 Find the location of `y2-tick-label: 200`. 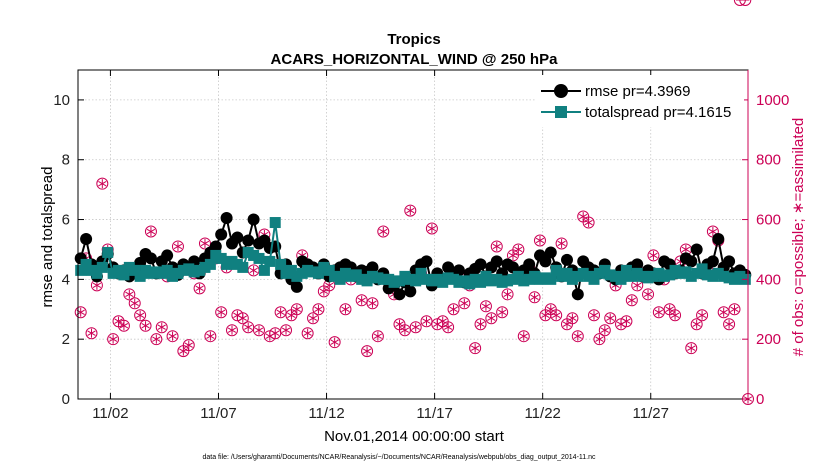

y2-tick-label: 200 is located at coordinates (768, 339).